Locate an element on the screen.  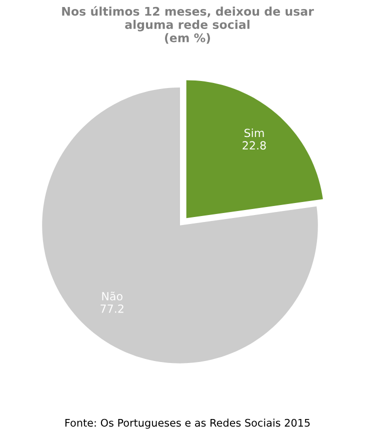
source-note: Fonte: Os Portugueses e as Redes Sociais 2015 is located at coordinates (187, 423).